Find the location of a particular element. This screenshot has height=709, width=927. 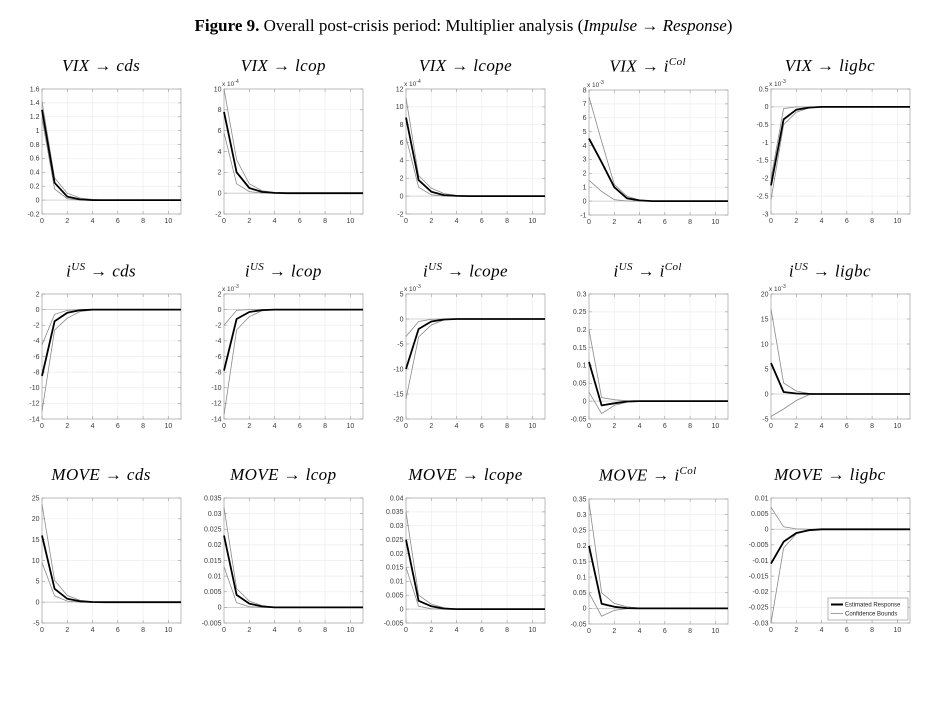

y-tick-label: -0.03 is located at coordinates (760, 624).